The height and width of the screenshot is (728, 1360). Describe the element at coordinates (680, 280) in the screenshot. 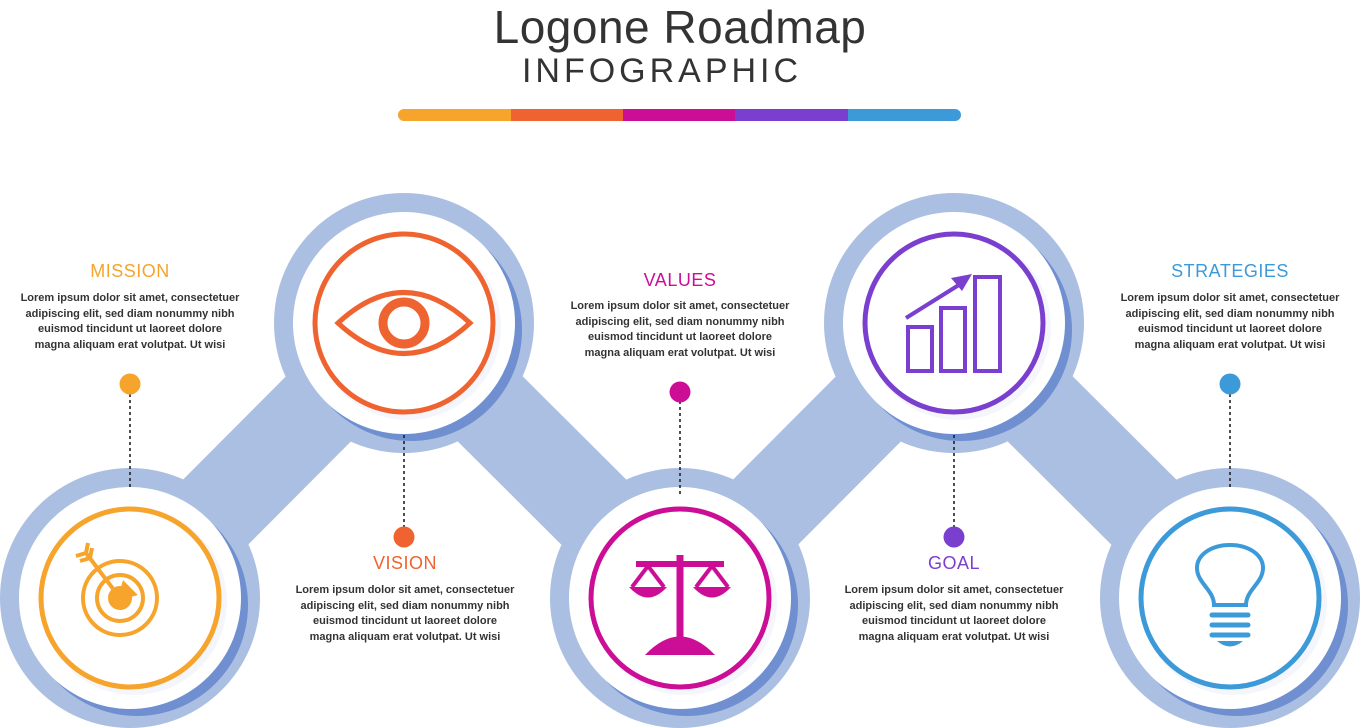

I see `step-label-values: VALUES` at that location.